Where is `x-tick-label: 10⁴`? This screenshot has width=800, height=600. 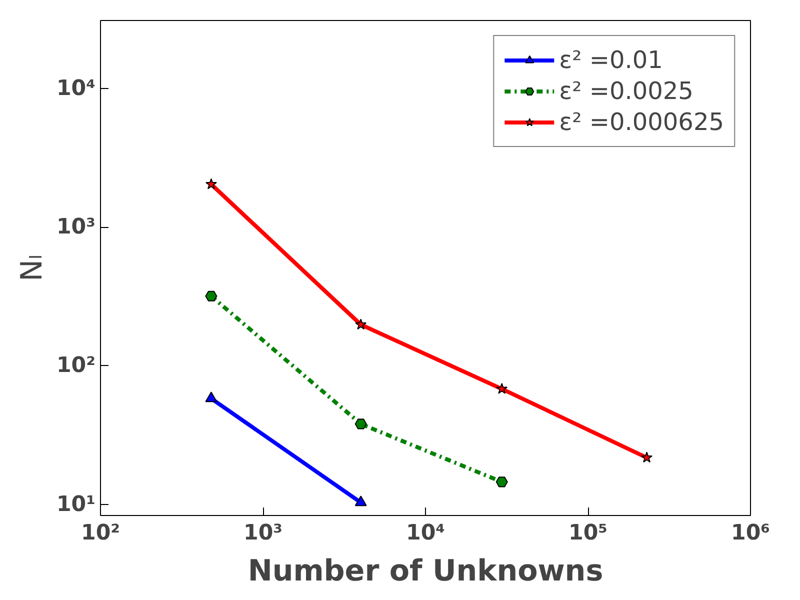 x-tick-label: 10⁴ is located at coordinates (426, 533).